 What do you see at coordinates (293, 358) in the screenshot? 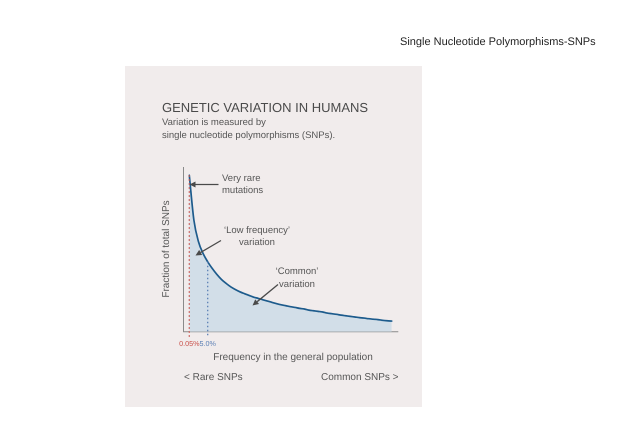
I see `x-axis-title: Frequency in the general population` at bounding box center [293, 358].